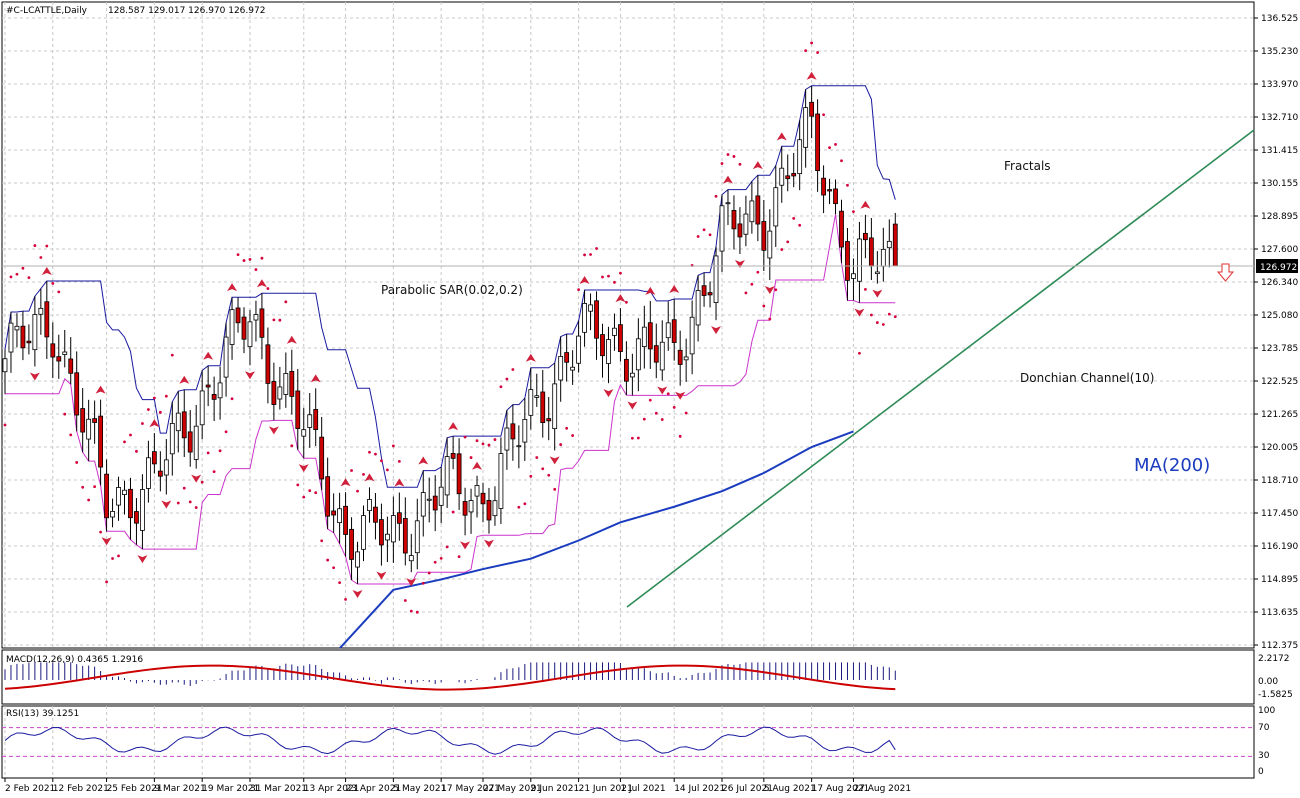 The width and height of the screenshot is (1300, 798). Describe the element at coordinates (230, 789) in the screenshot. I see `date-tick-label: 19 Mar 2021` at that location.